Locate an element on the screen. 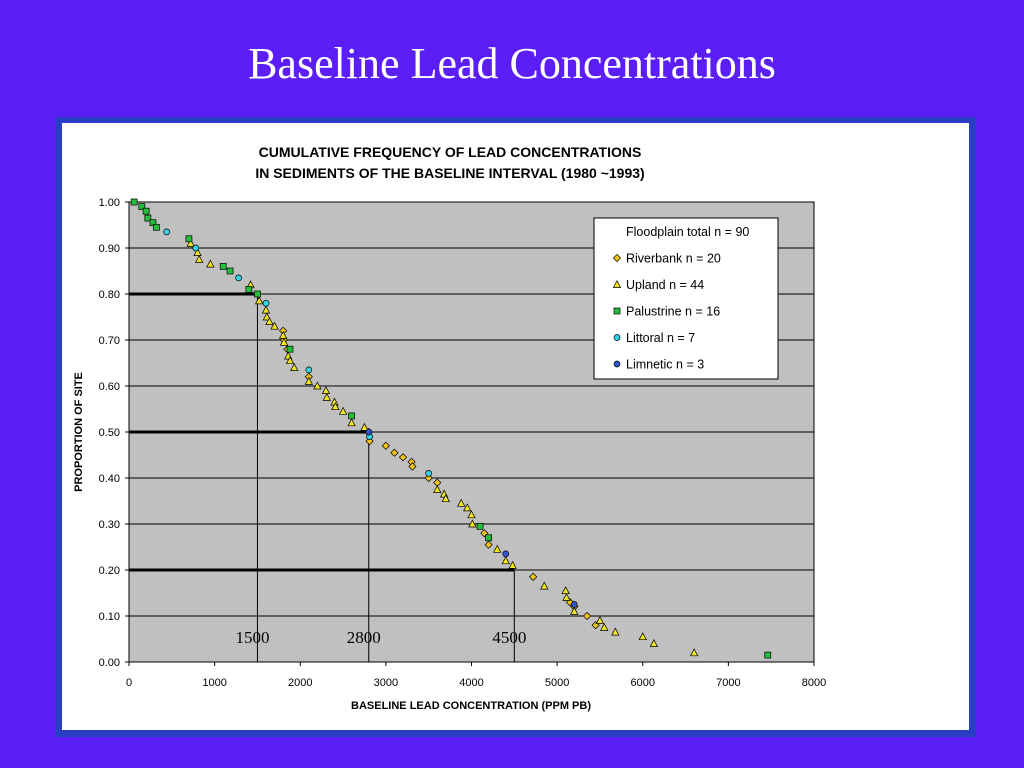 Image resolution: width=1024 pixels, height=768 pixels. legend-label-littoral: Littoral n = 7 is located at coordinates (660, 338).